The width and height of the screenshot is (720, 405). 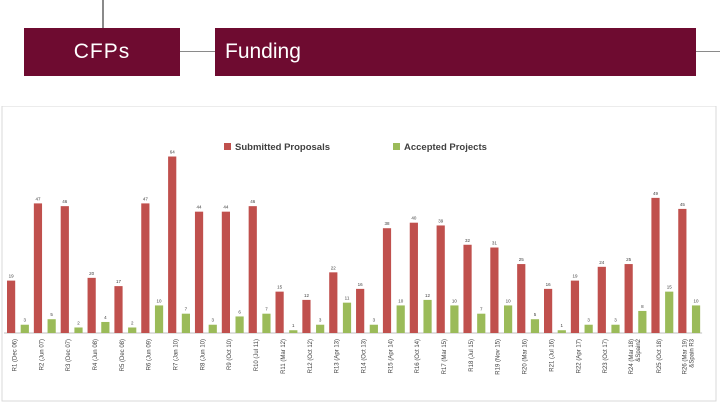 What do you see at coordinates (387, 223) in the screenshot?
I see `submitted-value-label: 38` at bounding box center [387, 223].